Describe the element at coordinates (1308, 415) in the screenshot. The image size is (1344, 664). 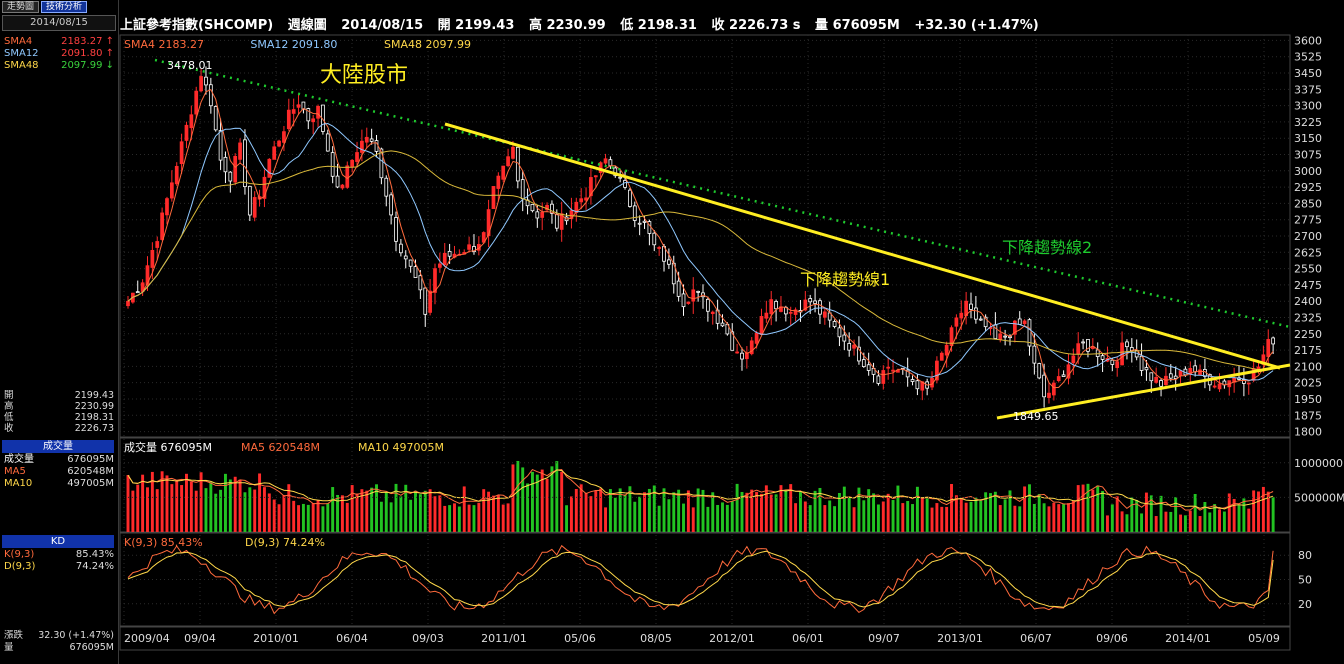
I see `y-tick-label: 1875` at that location.